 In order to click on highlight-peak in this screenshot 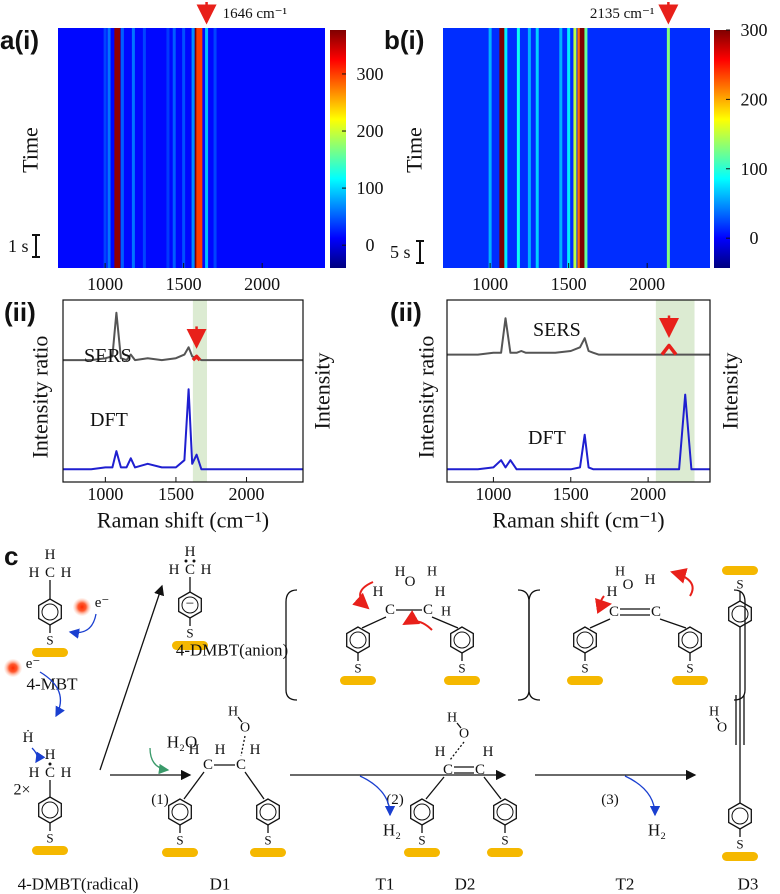, I will do `click(669, 349)`.